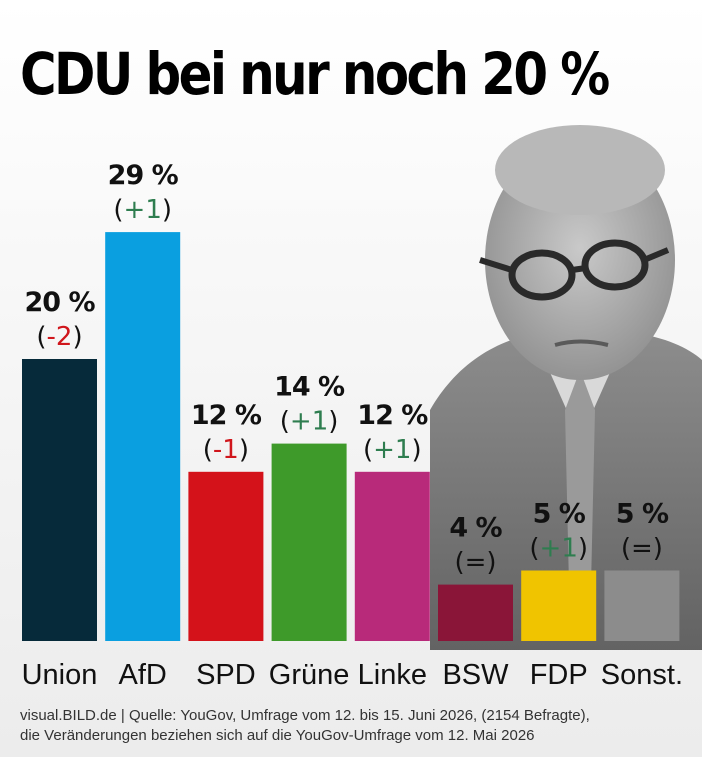 The height and width of the screenshot is (757, 702). What do you see at coordinates (60, 675) in the screenshot?
I see `category-label-union: Union` at bounding box center [60, 675].